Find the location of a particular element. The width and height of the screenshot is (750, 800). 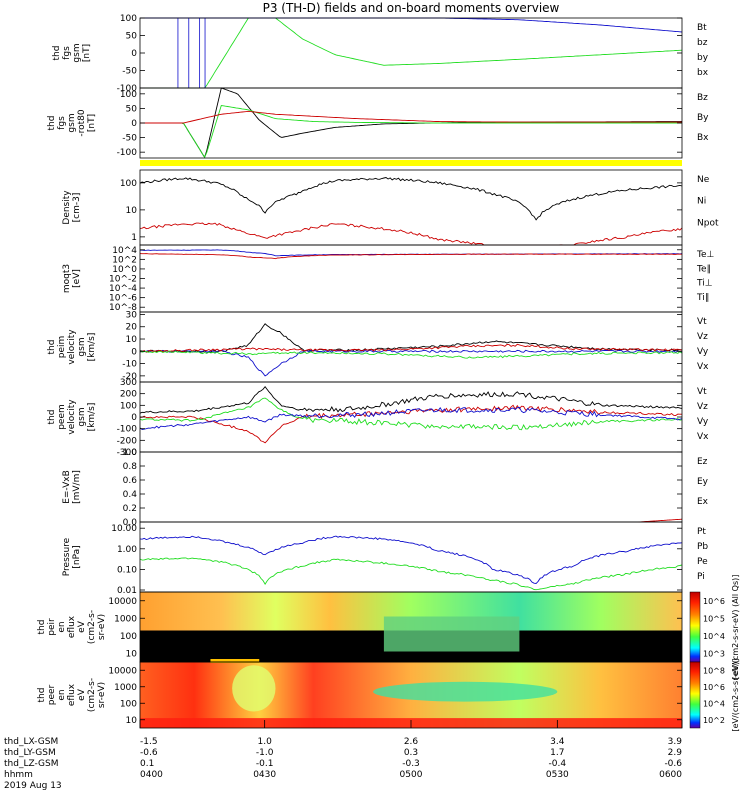

legend-entry: Pt is located at coordinates (701, 532).